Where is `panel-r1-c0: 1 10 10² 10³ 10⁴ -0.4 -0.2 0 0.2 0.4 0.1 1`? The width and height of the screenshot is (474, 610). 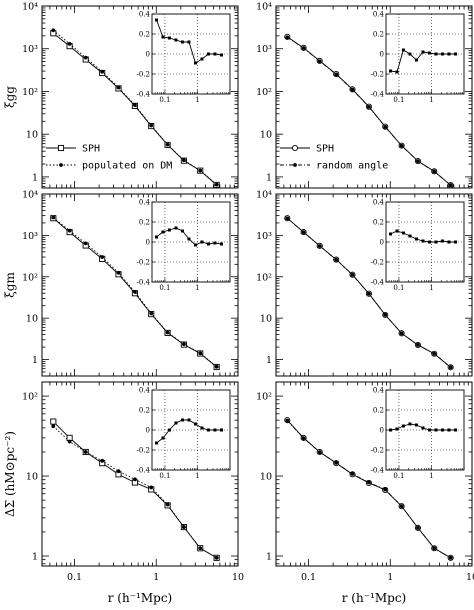 panel-r1-c0: 1 10 10² 10³ 10⁴ -0.4 -0.2 0 0.2 0.4 0.1 1 is located at coordinates (130, 283).